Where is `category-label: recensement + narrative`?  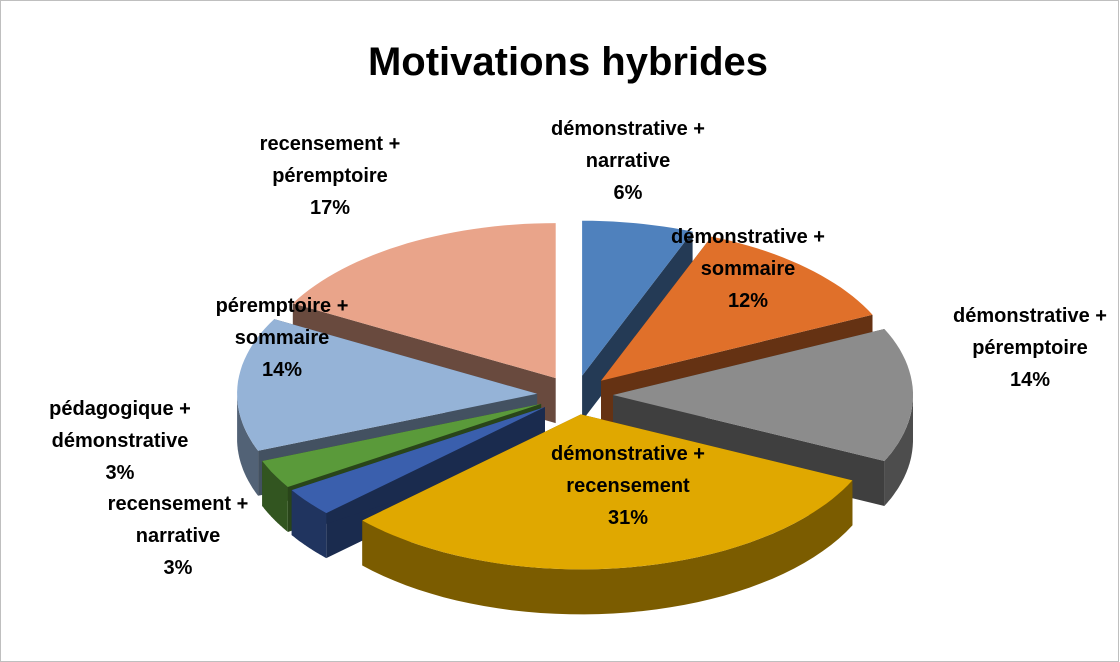 category-label: recensement + narrative is located at coordinates (178, 520).